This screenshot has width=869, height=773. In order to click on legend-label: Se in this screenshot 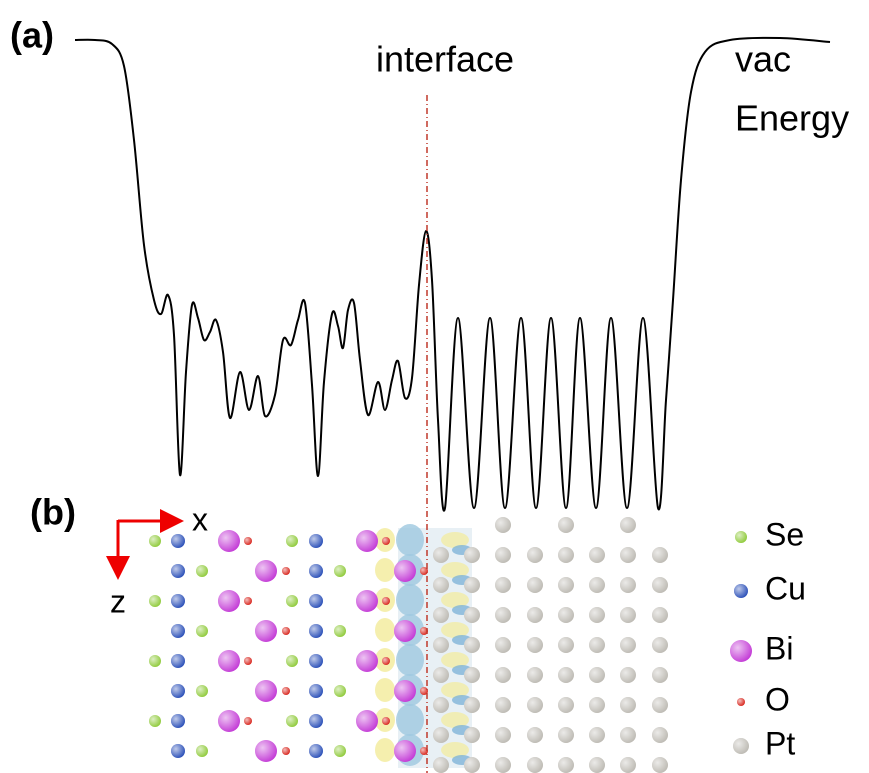, I will do `click(784, 534)`.